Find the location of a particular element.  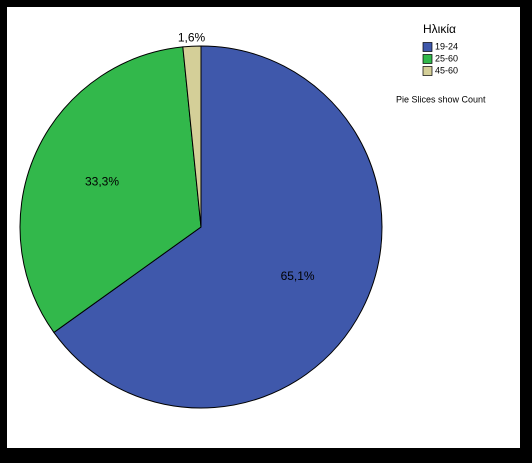

data-label: 33,3% is located at coordinates (102, 181).